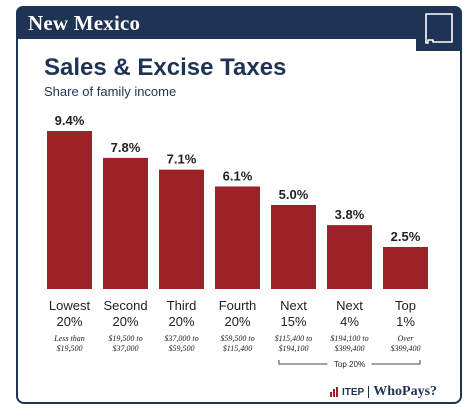  I want to click on income-range-label: $115,400, so click(237, 348).